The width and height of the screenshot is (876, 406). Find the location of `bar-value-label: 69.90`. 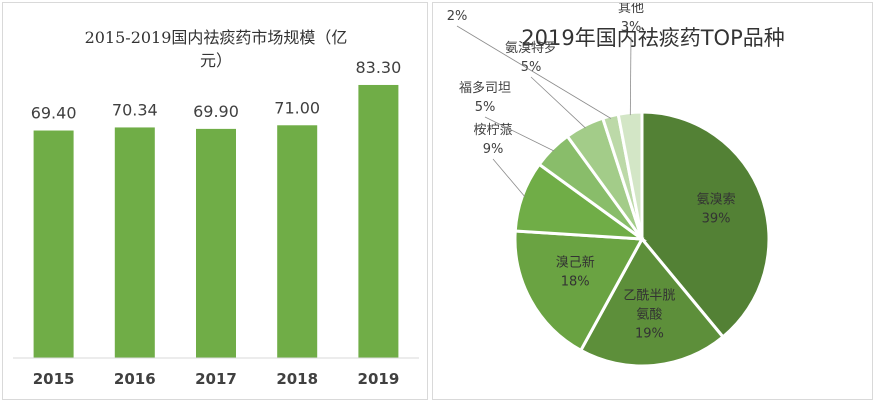

bar-value-label: 69.90 is located at coordinates (216, 111).